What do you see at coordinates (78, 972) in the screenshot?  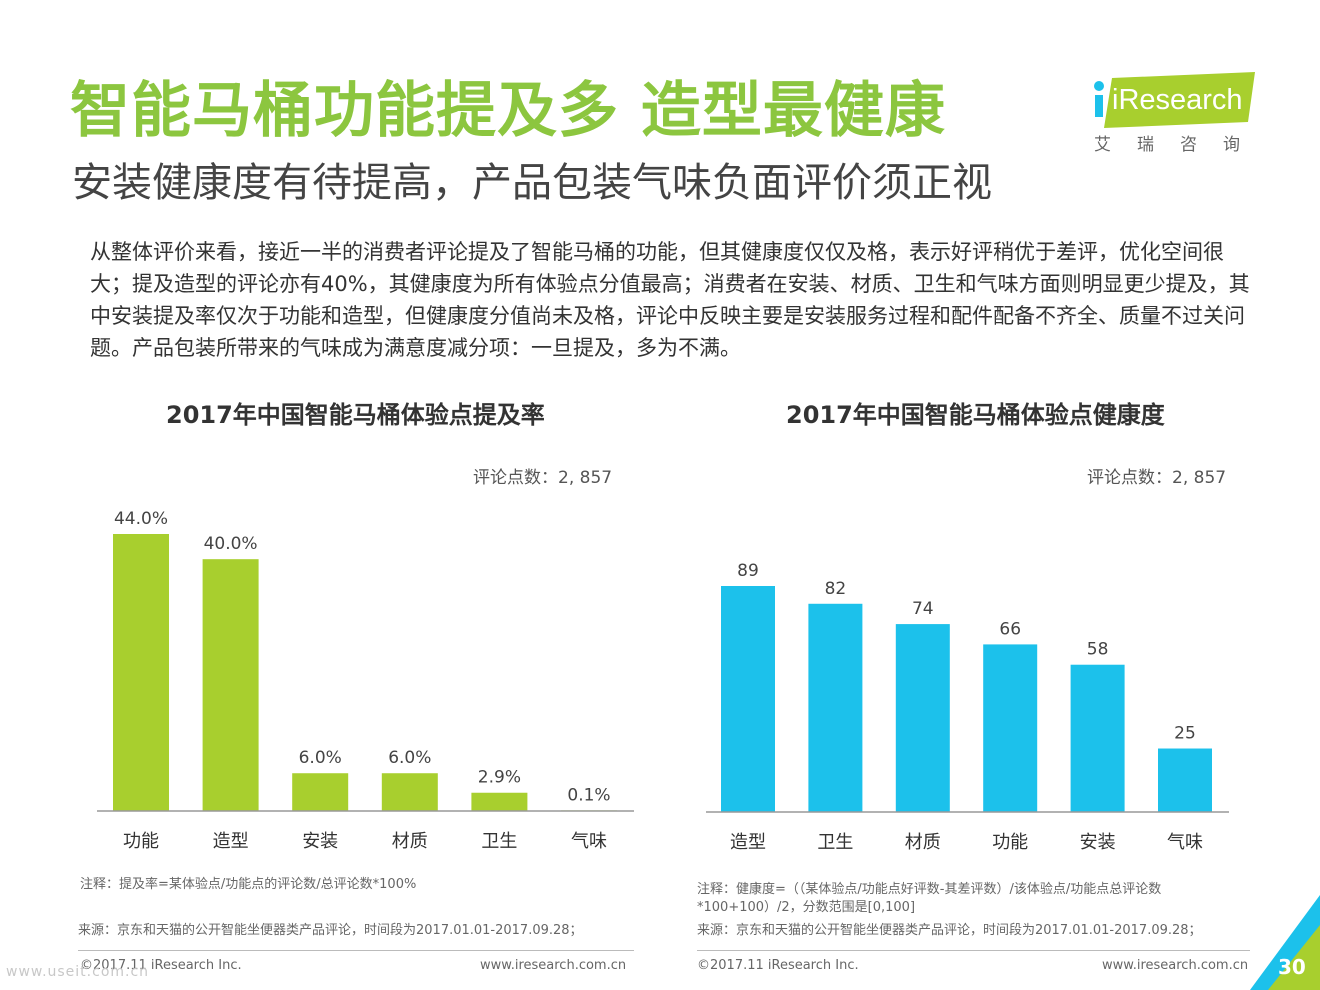 I see `watermark-text: www.useit.com.cn` at bounding box center [78, 972].